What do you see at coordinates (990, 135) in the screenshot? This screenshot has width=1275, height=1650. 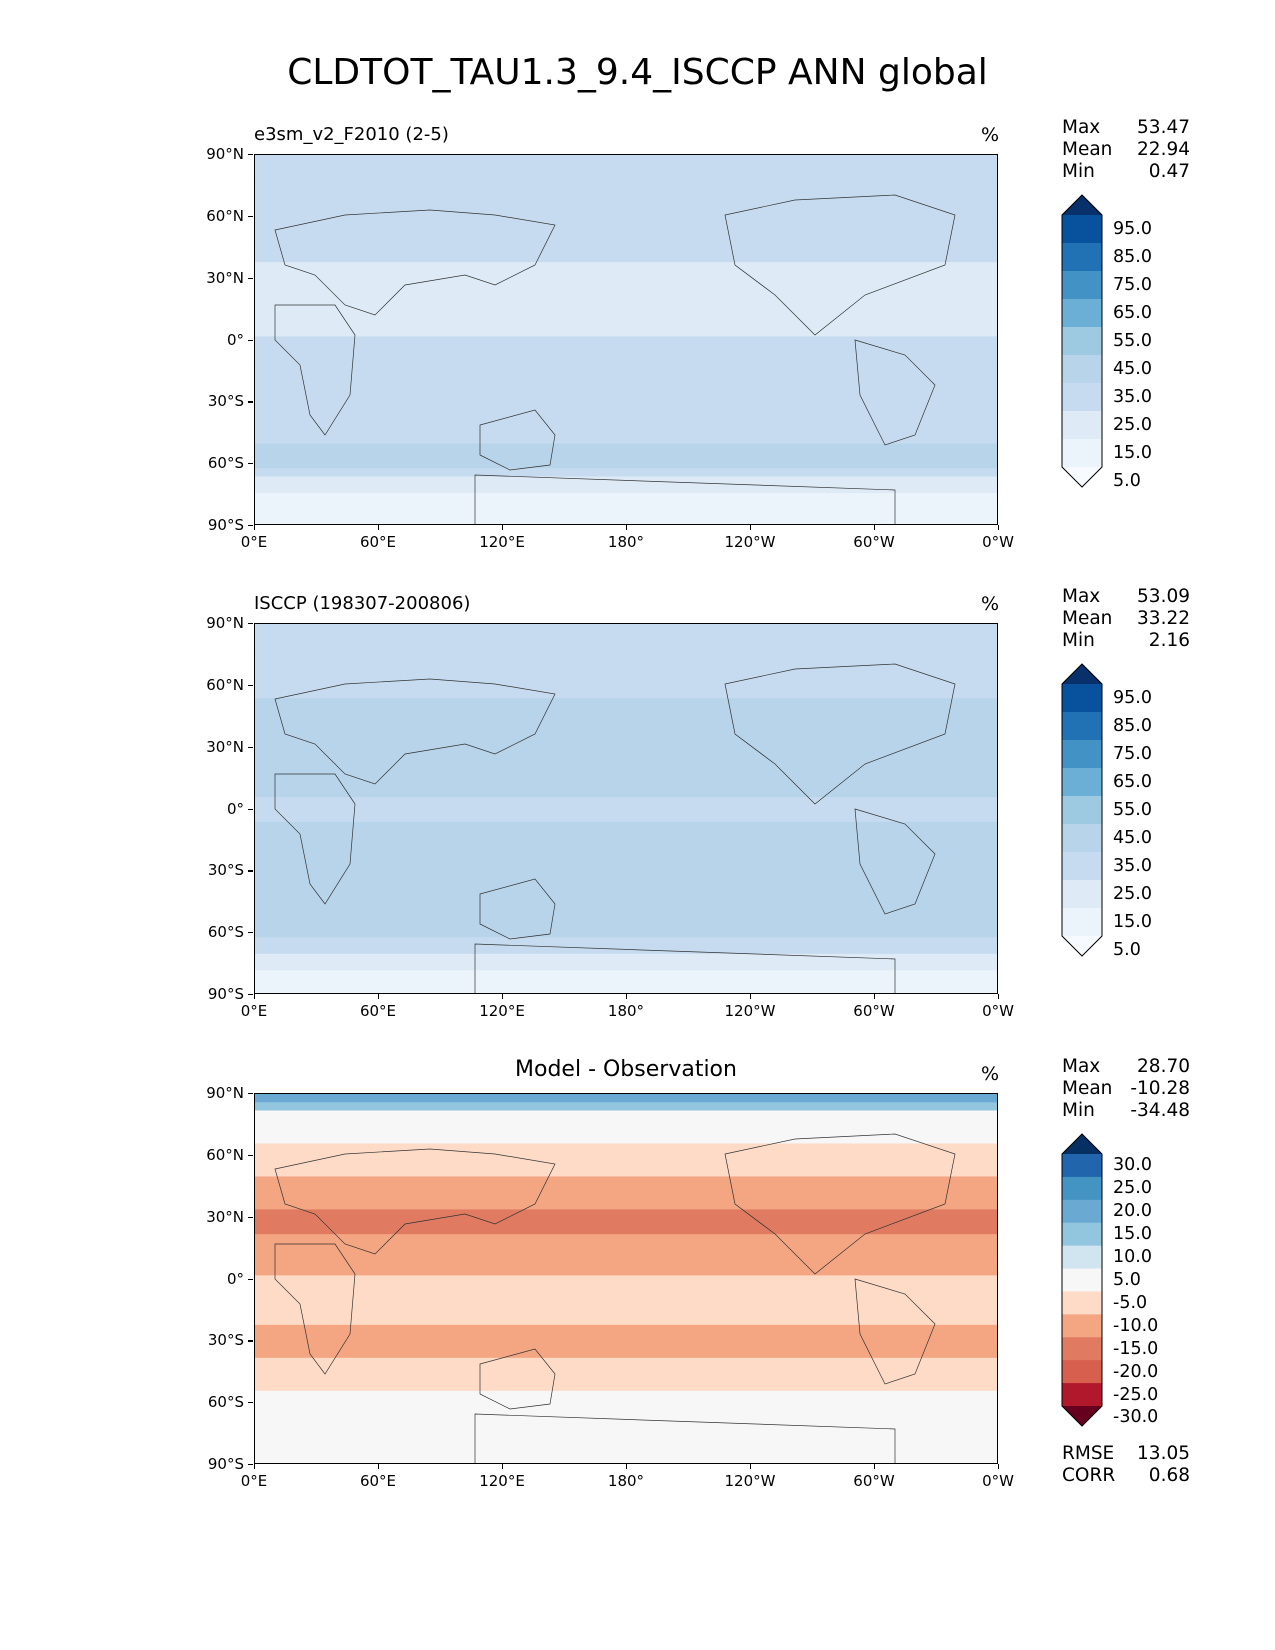 I see `panel-1-units: %` at bounding box center [990, 135].